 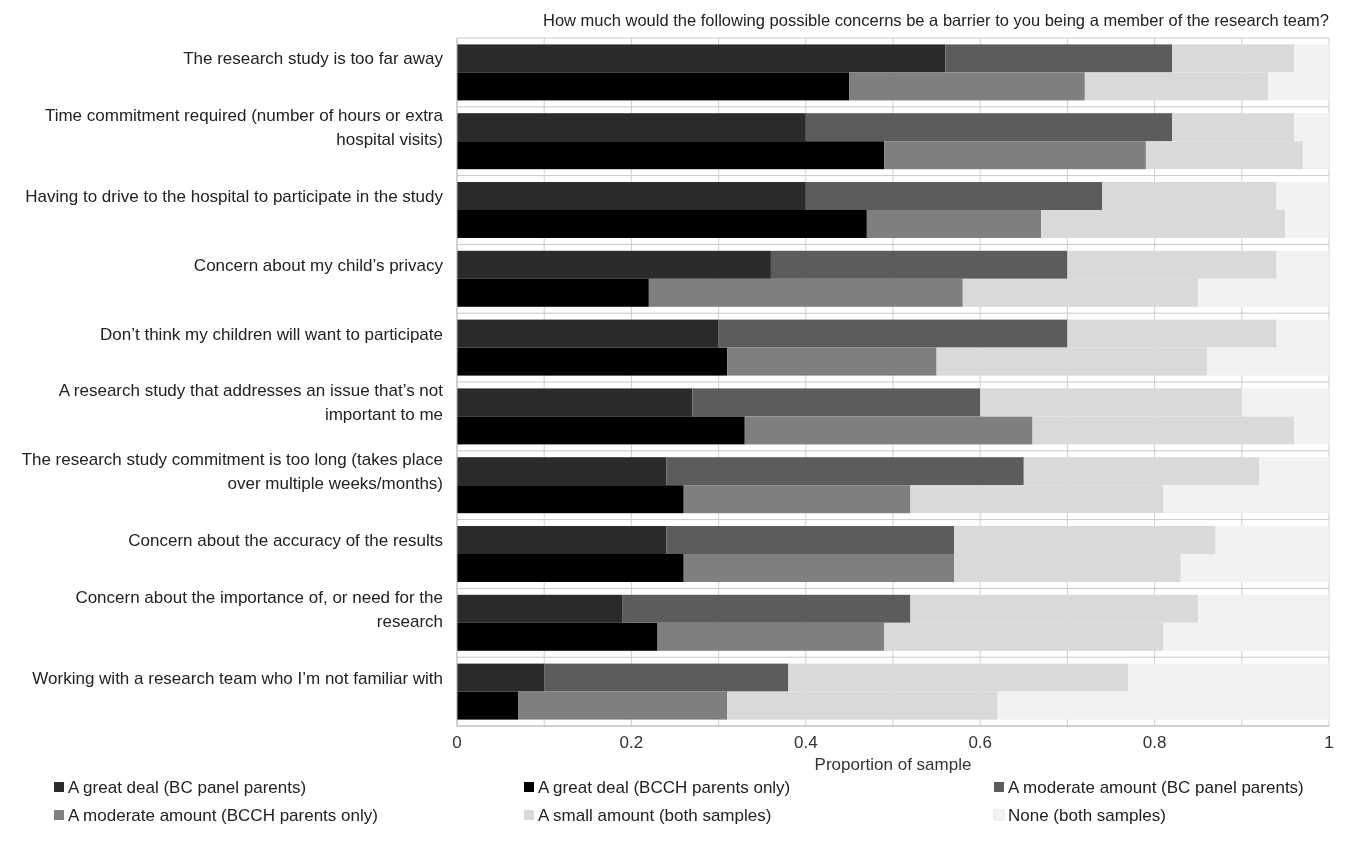 I want to click on y-tick-label: Concern about the importance of, or need for the research, so click(x=259, y=609).